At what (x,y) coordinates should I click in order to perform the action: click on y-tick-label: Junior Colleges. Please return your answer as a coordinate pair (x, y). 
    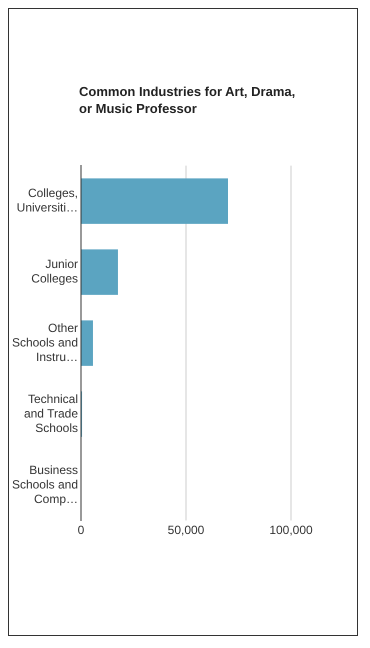
    Looking at the image, I should click on (54, 271).